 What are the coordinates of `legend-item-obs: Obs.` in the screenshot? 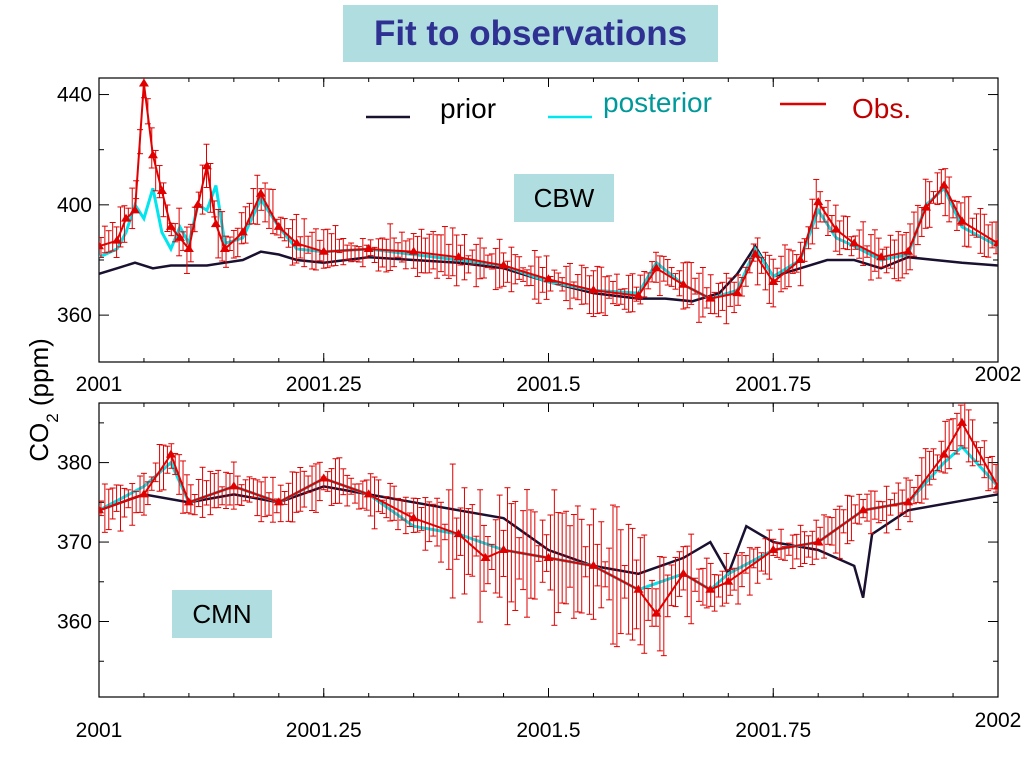 It's located at (845, 108).